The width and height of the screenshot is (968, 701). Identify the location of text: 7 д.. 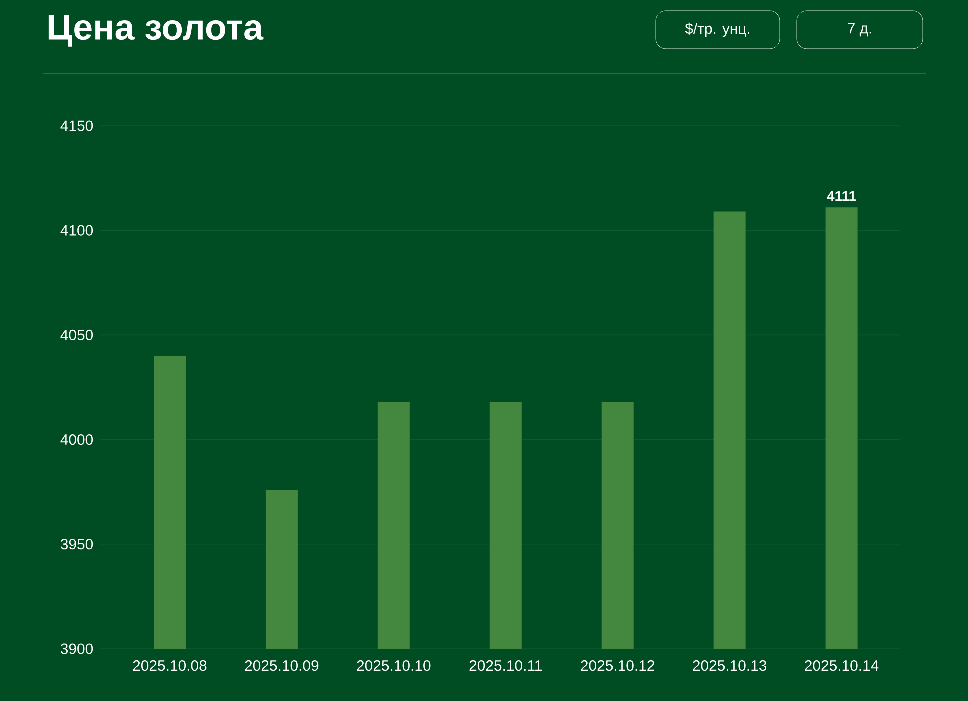
(860, 30).